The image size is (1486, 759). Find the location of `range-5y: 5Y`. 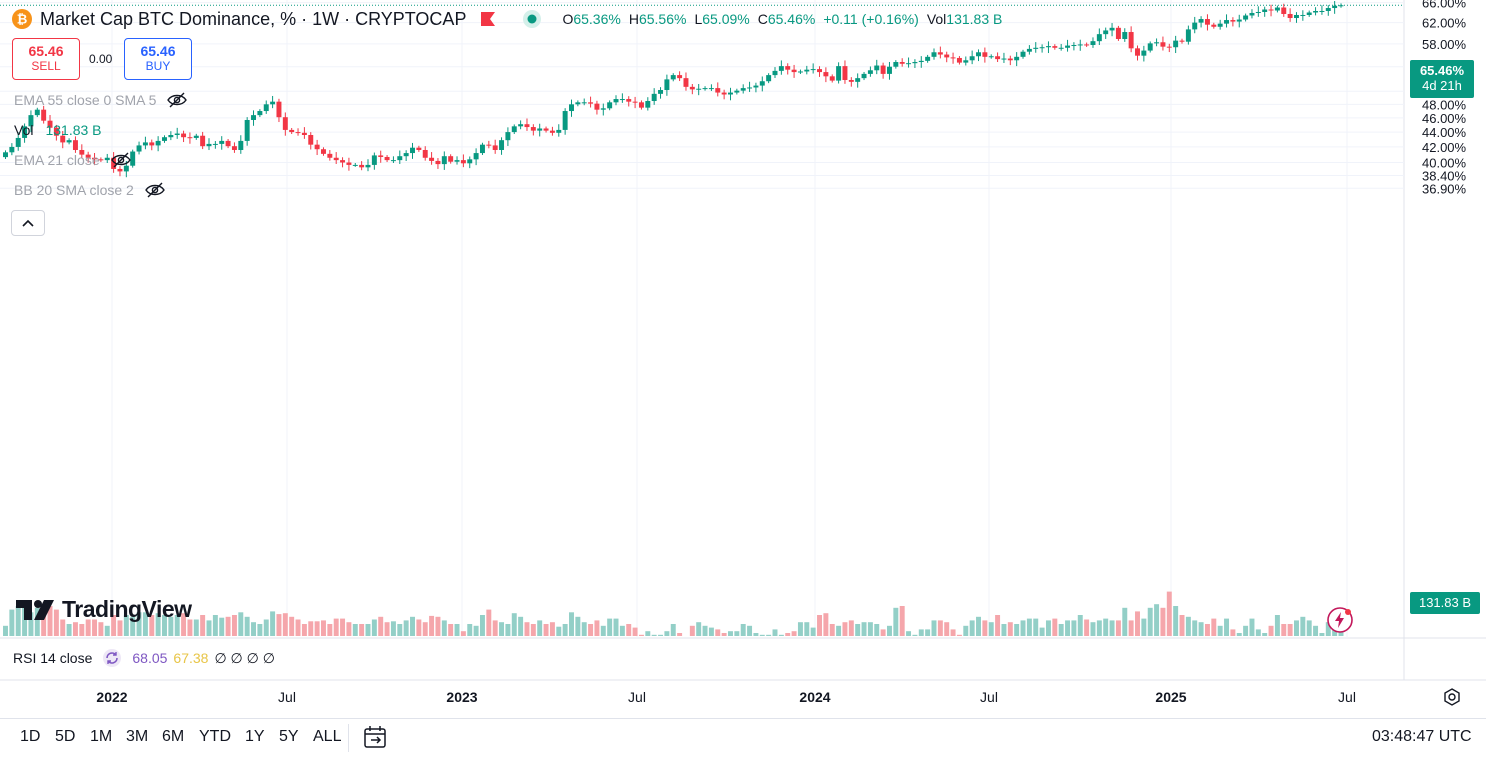

range-5y: 5Y is located at coordinates (289, 736).